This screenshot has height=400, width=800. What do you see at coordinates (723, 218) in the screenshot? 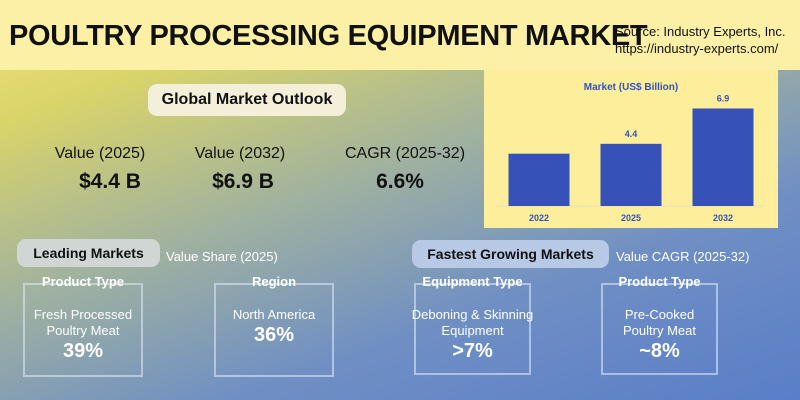
I see `x-tick-label: 2032` at bounding box center [723, 218].